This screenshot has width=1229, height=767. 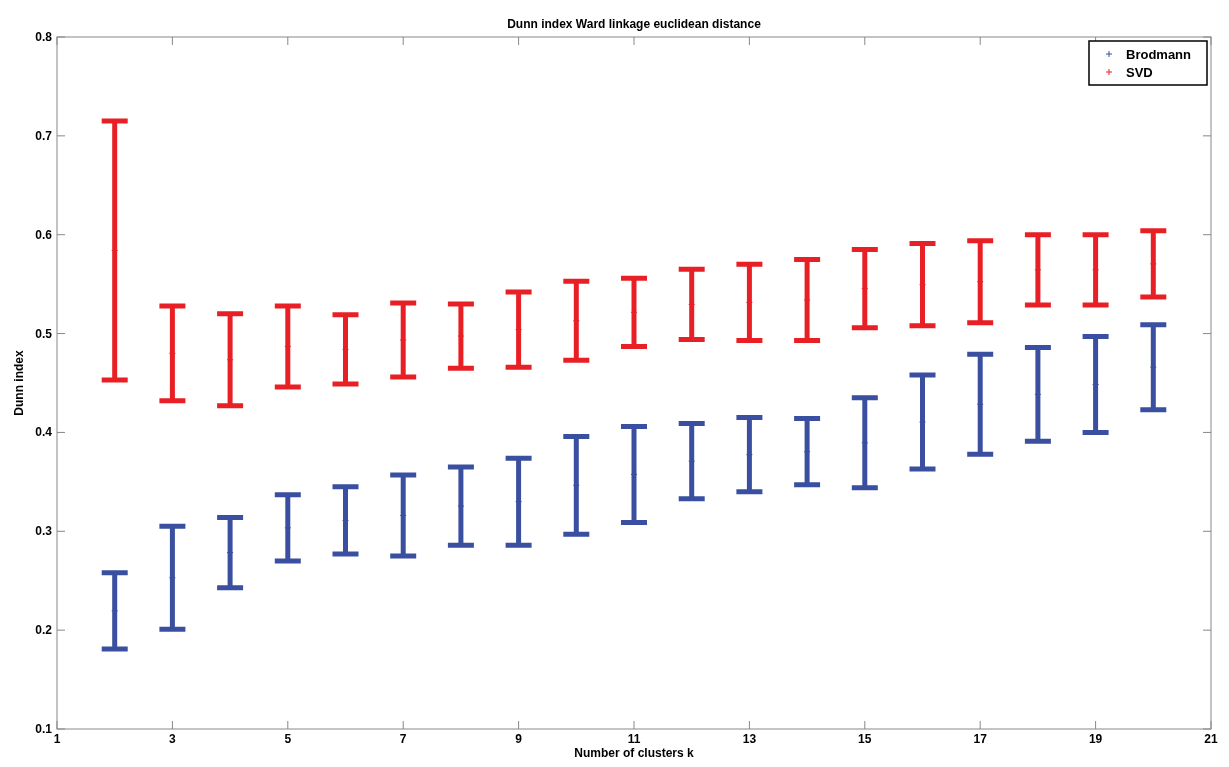 What do you see at coordinates (634, 24) in the screenshot?
I see `chart-title: Dunn index Ward linkage euclidean distance` at bounding box center [634, 24].